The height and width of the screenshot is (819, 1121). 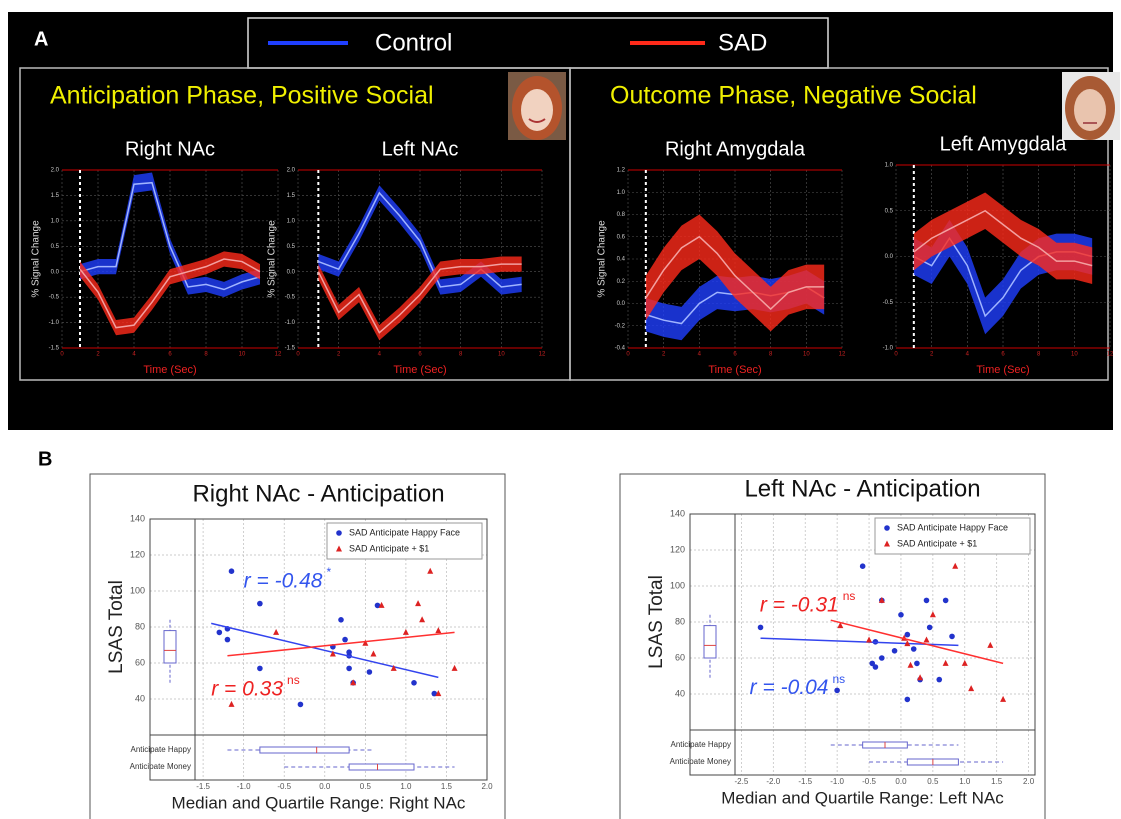 I want to click on chart-title: Left NAc, so click(x=420, y=149).